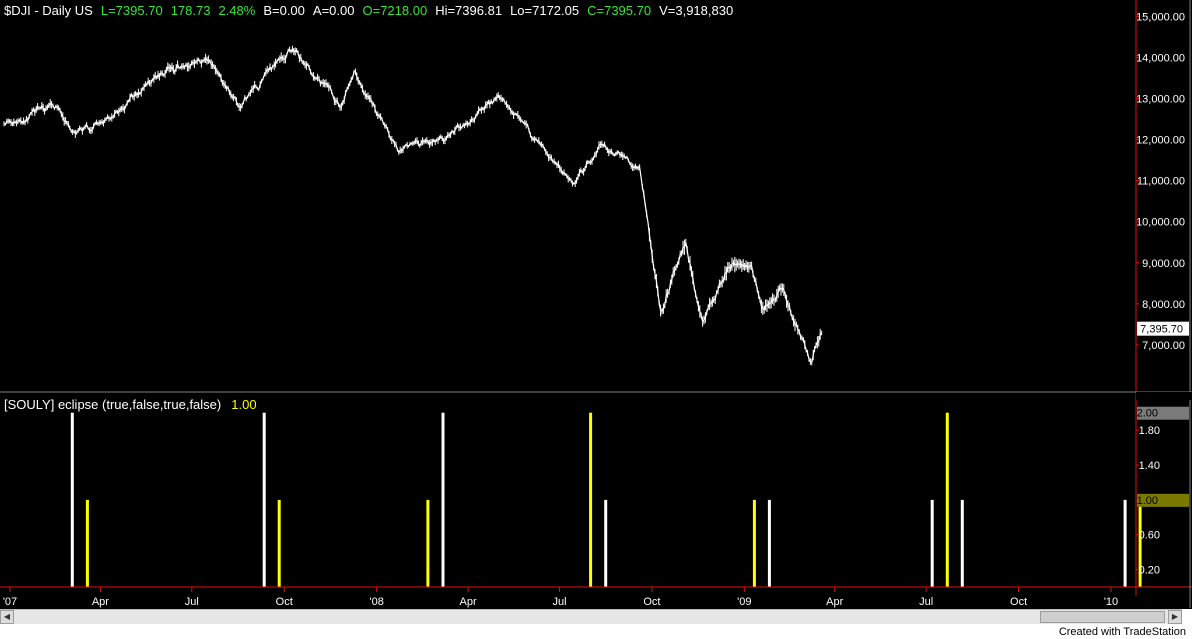  I want to click on scroll-right-icon: ▶, so click(1175, 617).